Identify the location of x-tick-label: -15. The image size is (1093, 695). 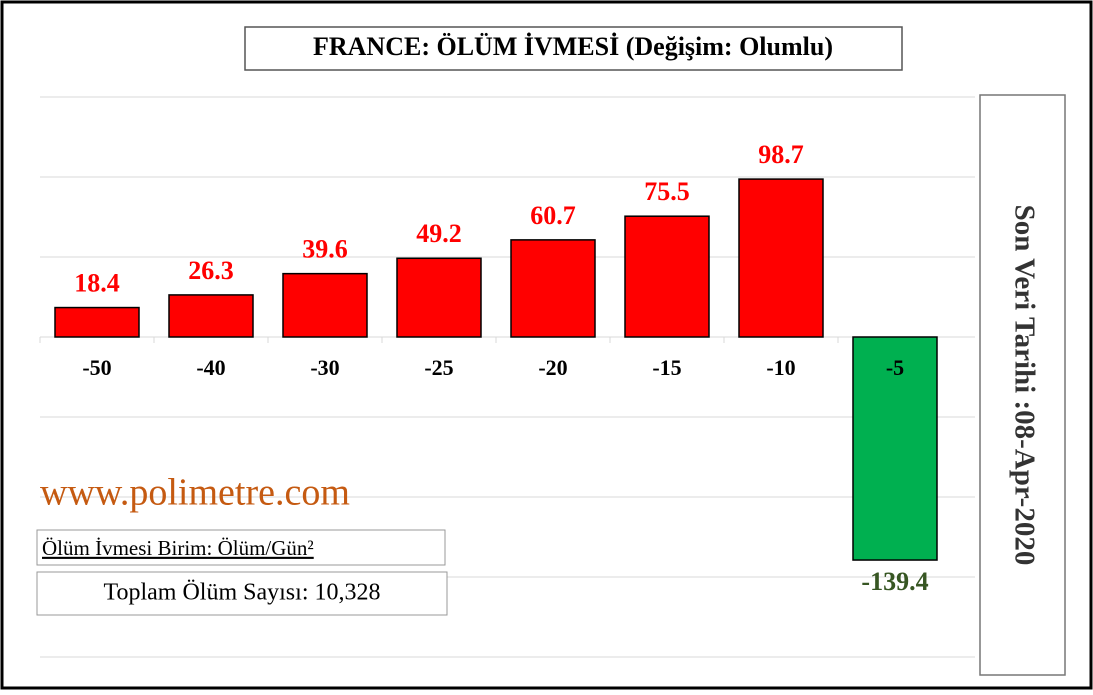
(666, 367).